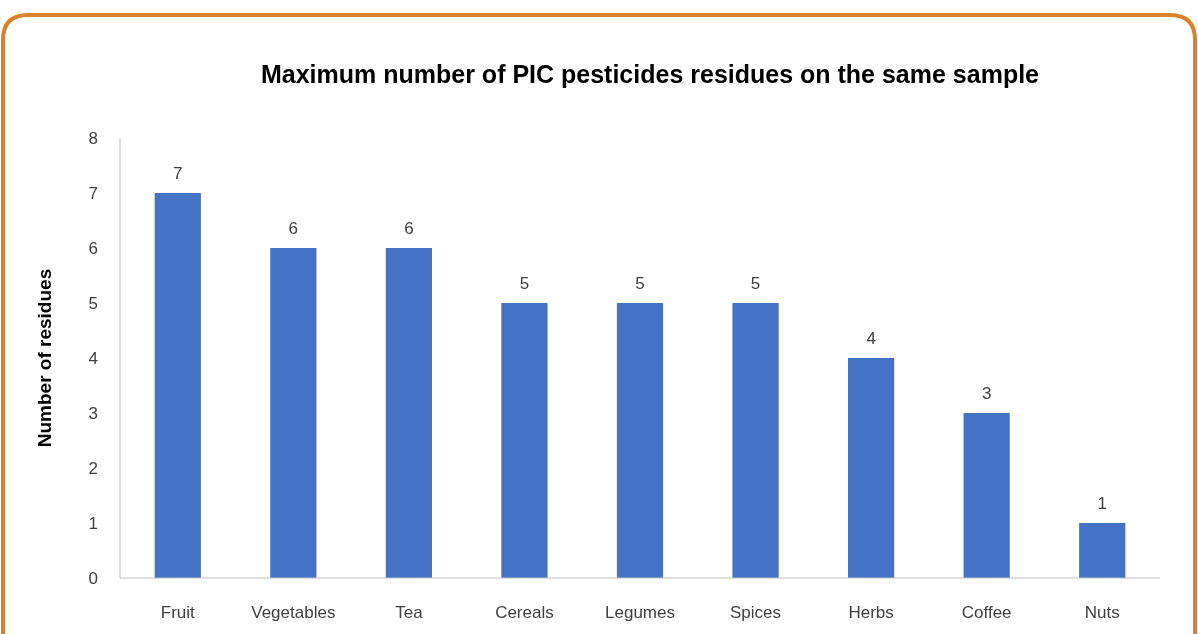 The width and height of the screenshot is (1198, 634). What do you see at coordinates (650, 74) in the screenshot?
I see `chart-title: Maximum number of PIC pesticides residues on the same sample` at bounding box center [650, 74].